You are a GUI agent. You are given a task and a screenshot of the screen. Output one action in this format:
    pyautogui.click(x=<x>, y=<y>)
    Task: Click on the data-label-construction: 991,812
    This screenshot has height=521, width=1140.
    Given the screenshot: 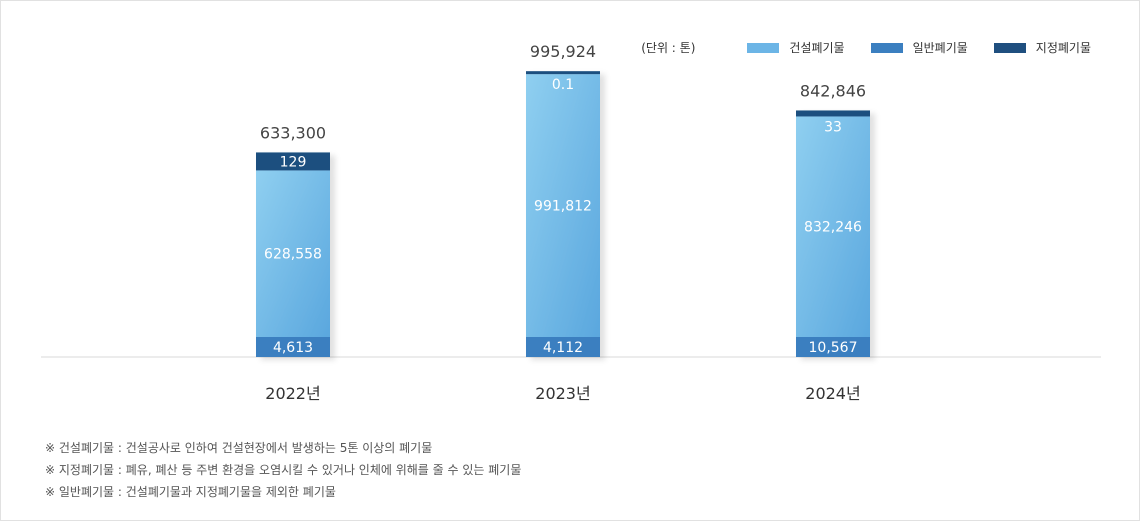 What is the action you would take?
    pyautogui.click(x=563, y=207)
    